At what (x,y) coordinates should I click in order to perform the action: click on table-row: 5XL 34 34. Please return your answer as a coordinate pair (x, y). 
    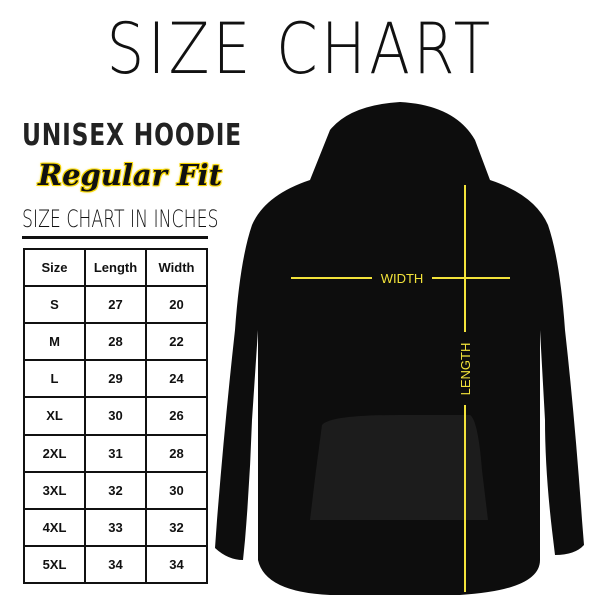
    Looking at the image, I should click on (115, 564).